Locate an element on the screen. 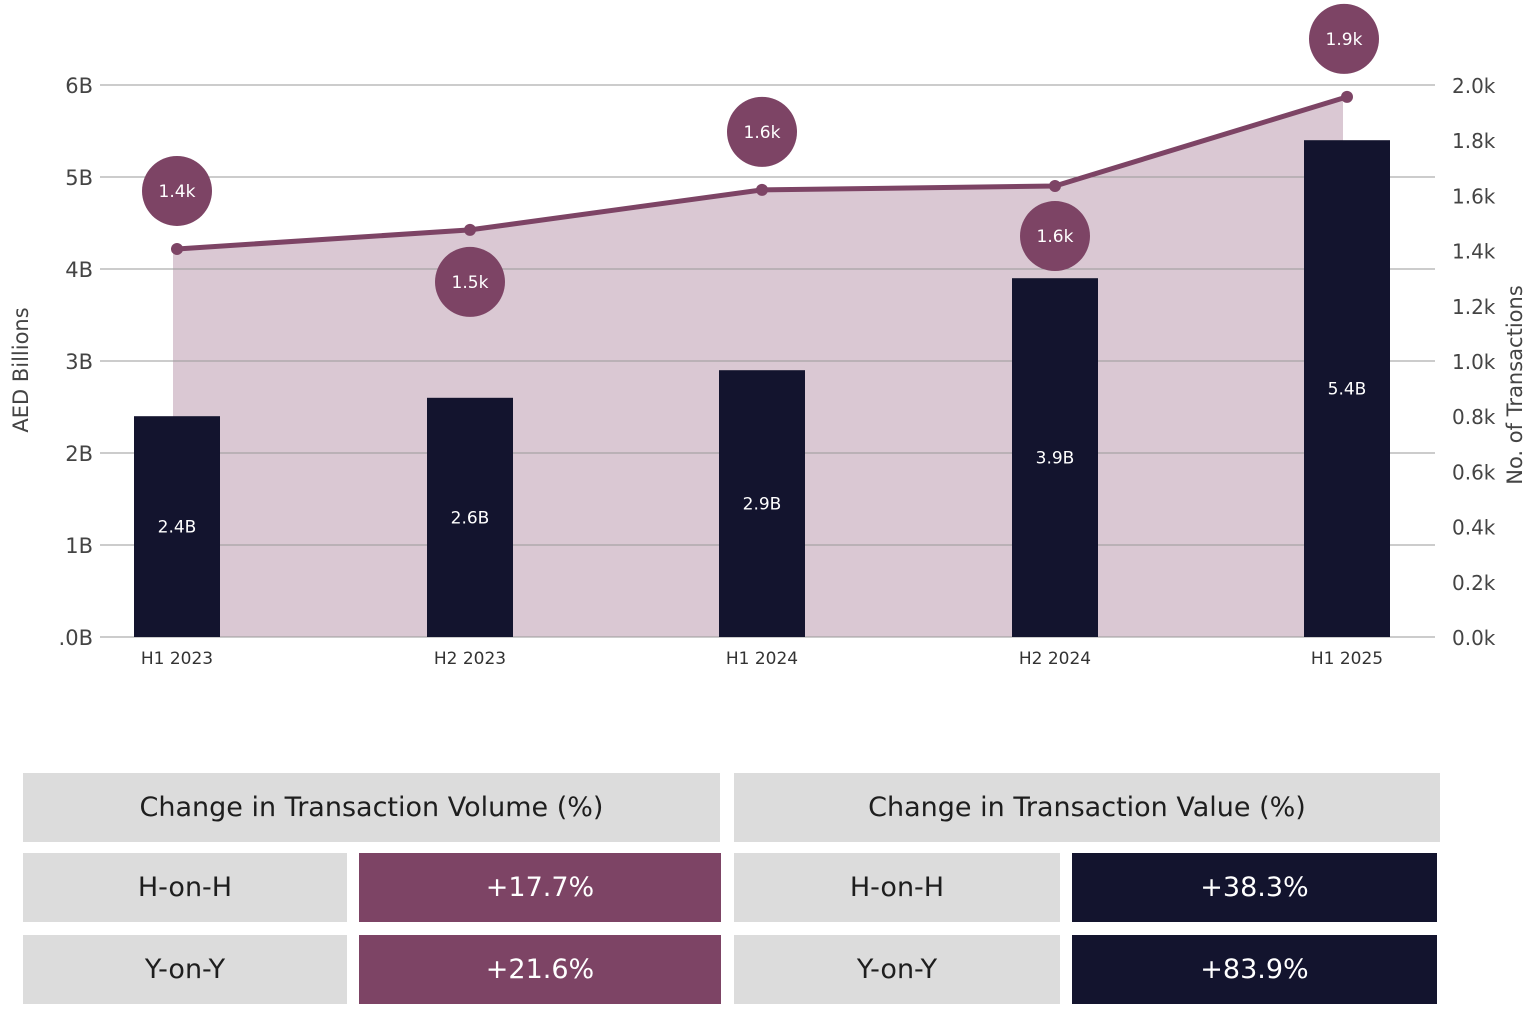 This screenshot has height=1016, width=1536. value-yoy-value: +83.9% is located at coordinates (1254, 969).